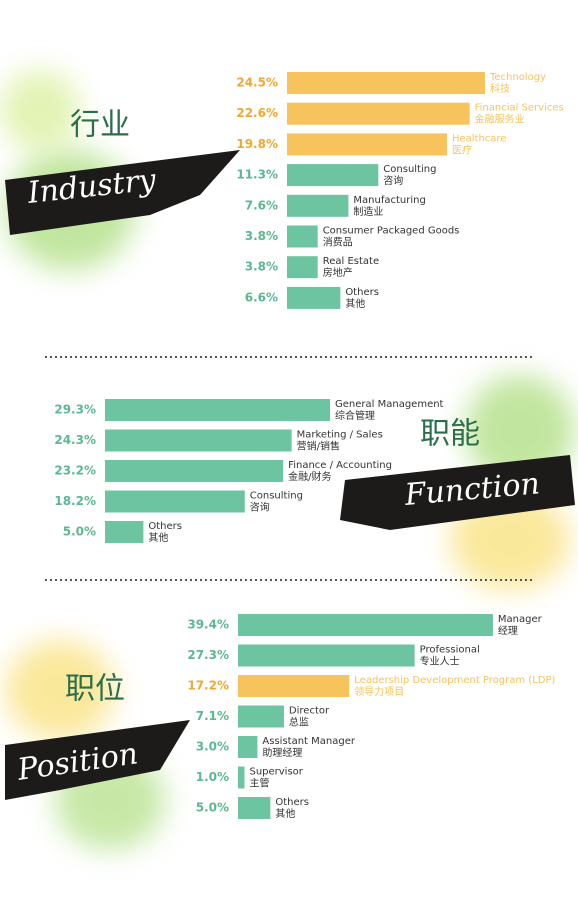  What do you see at coordinates (261, 205) in the screenshot?
I see `value-label: 7.6%` at bounding box center [261, 205].